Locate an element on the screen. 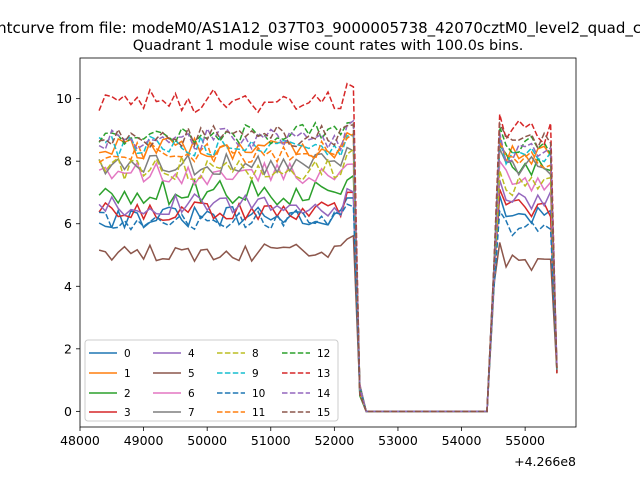  legend-label: 15 is located at coordinates (323, 413).